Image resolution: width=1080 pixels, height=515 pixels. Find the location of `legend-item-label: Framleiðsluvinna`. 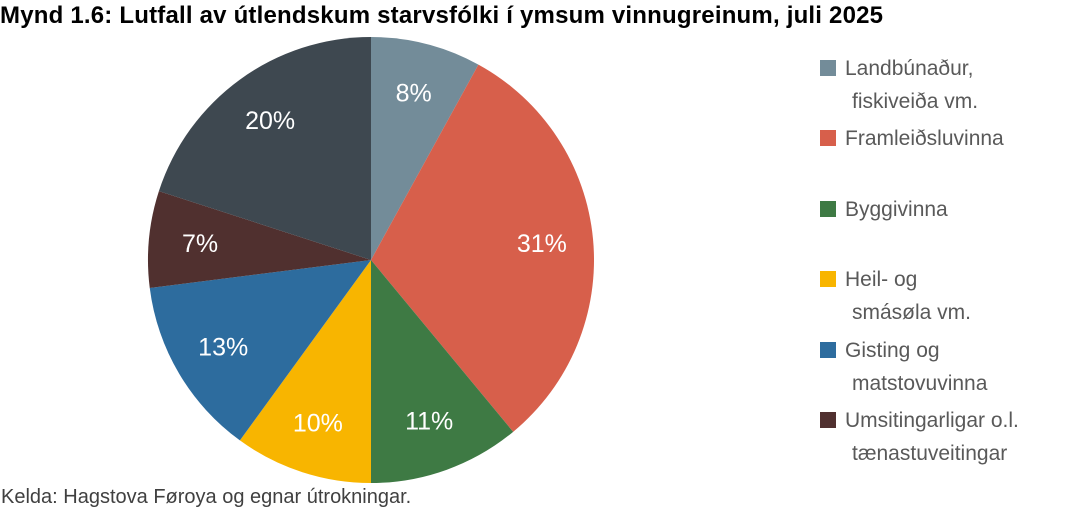

legend-item-label: Framleiðsluvinna is located at coordinates (924, 138).